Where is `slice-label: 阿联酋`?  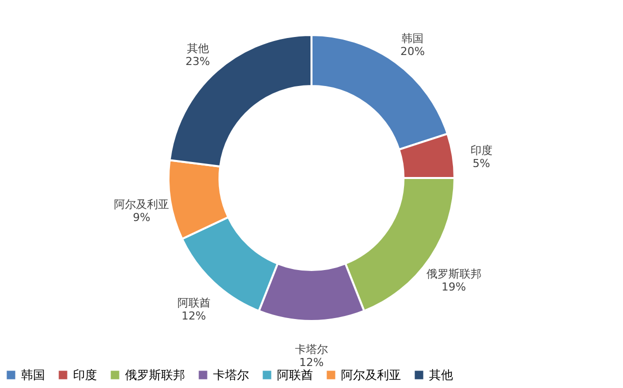
slice-label: 阿联酋 is located at coordinates (193, 303).